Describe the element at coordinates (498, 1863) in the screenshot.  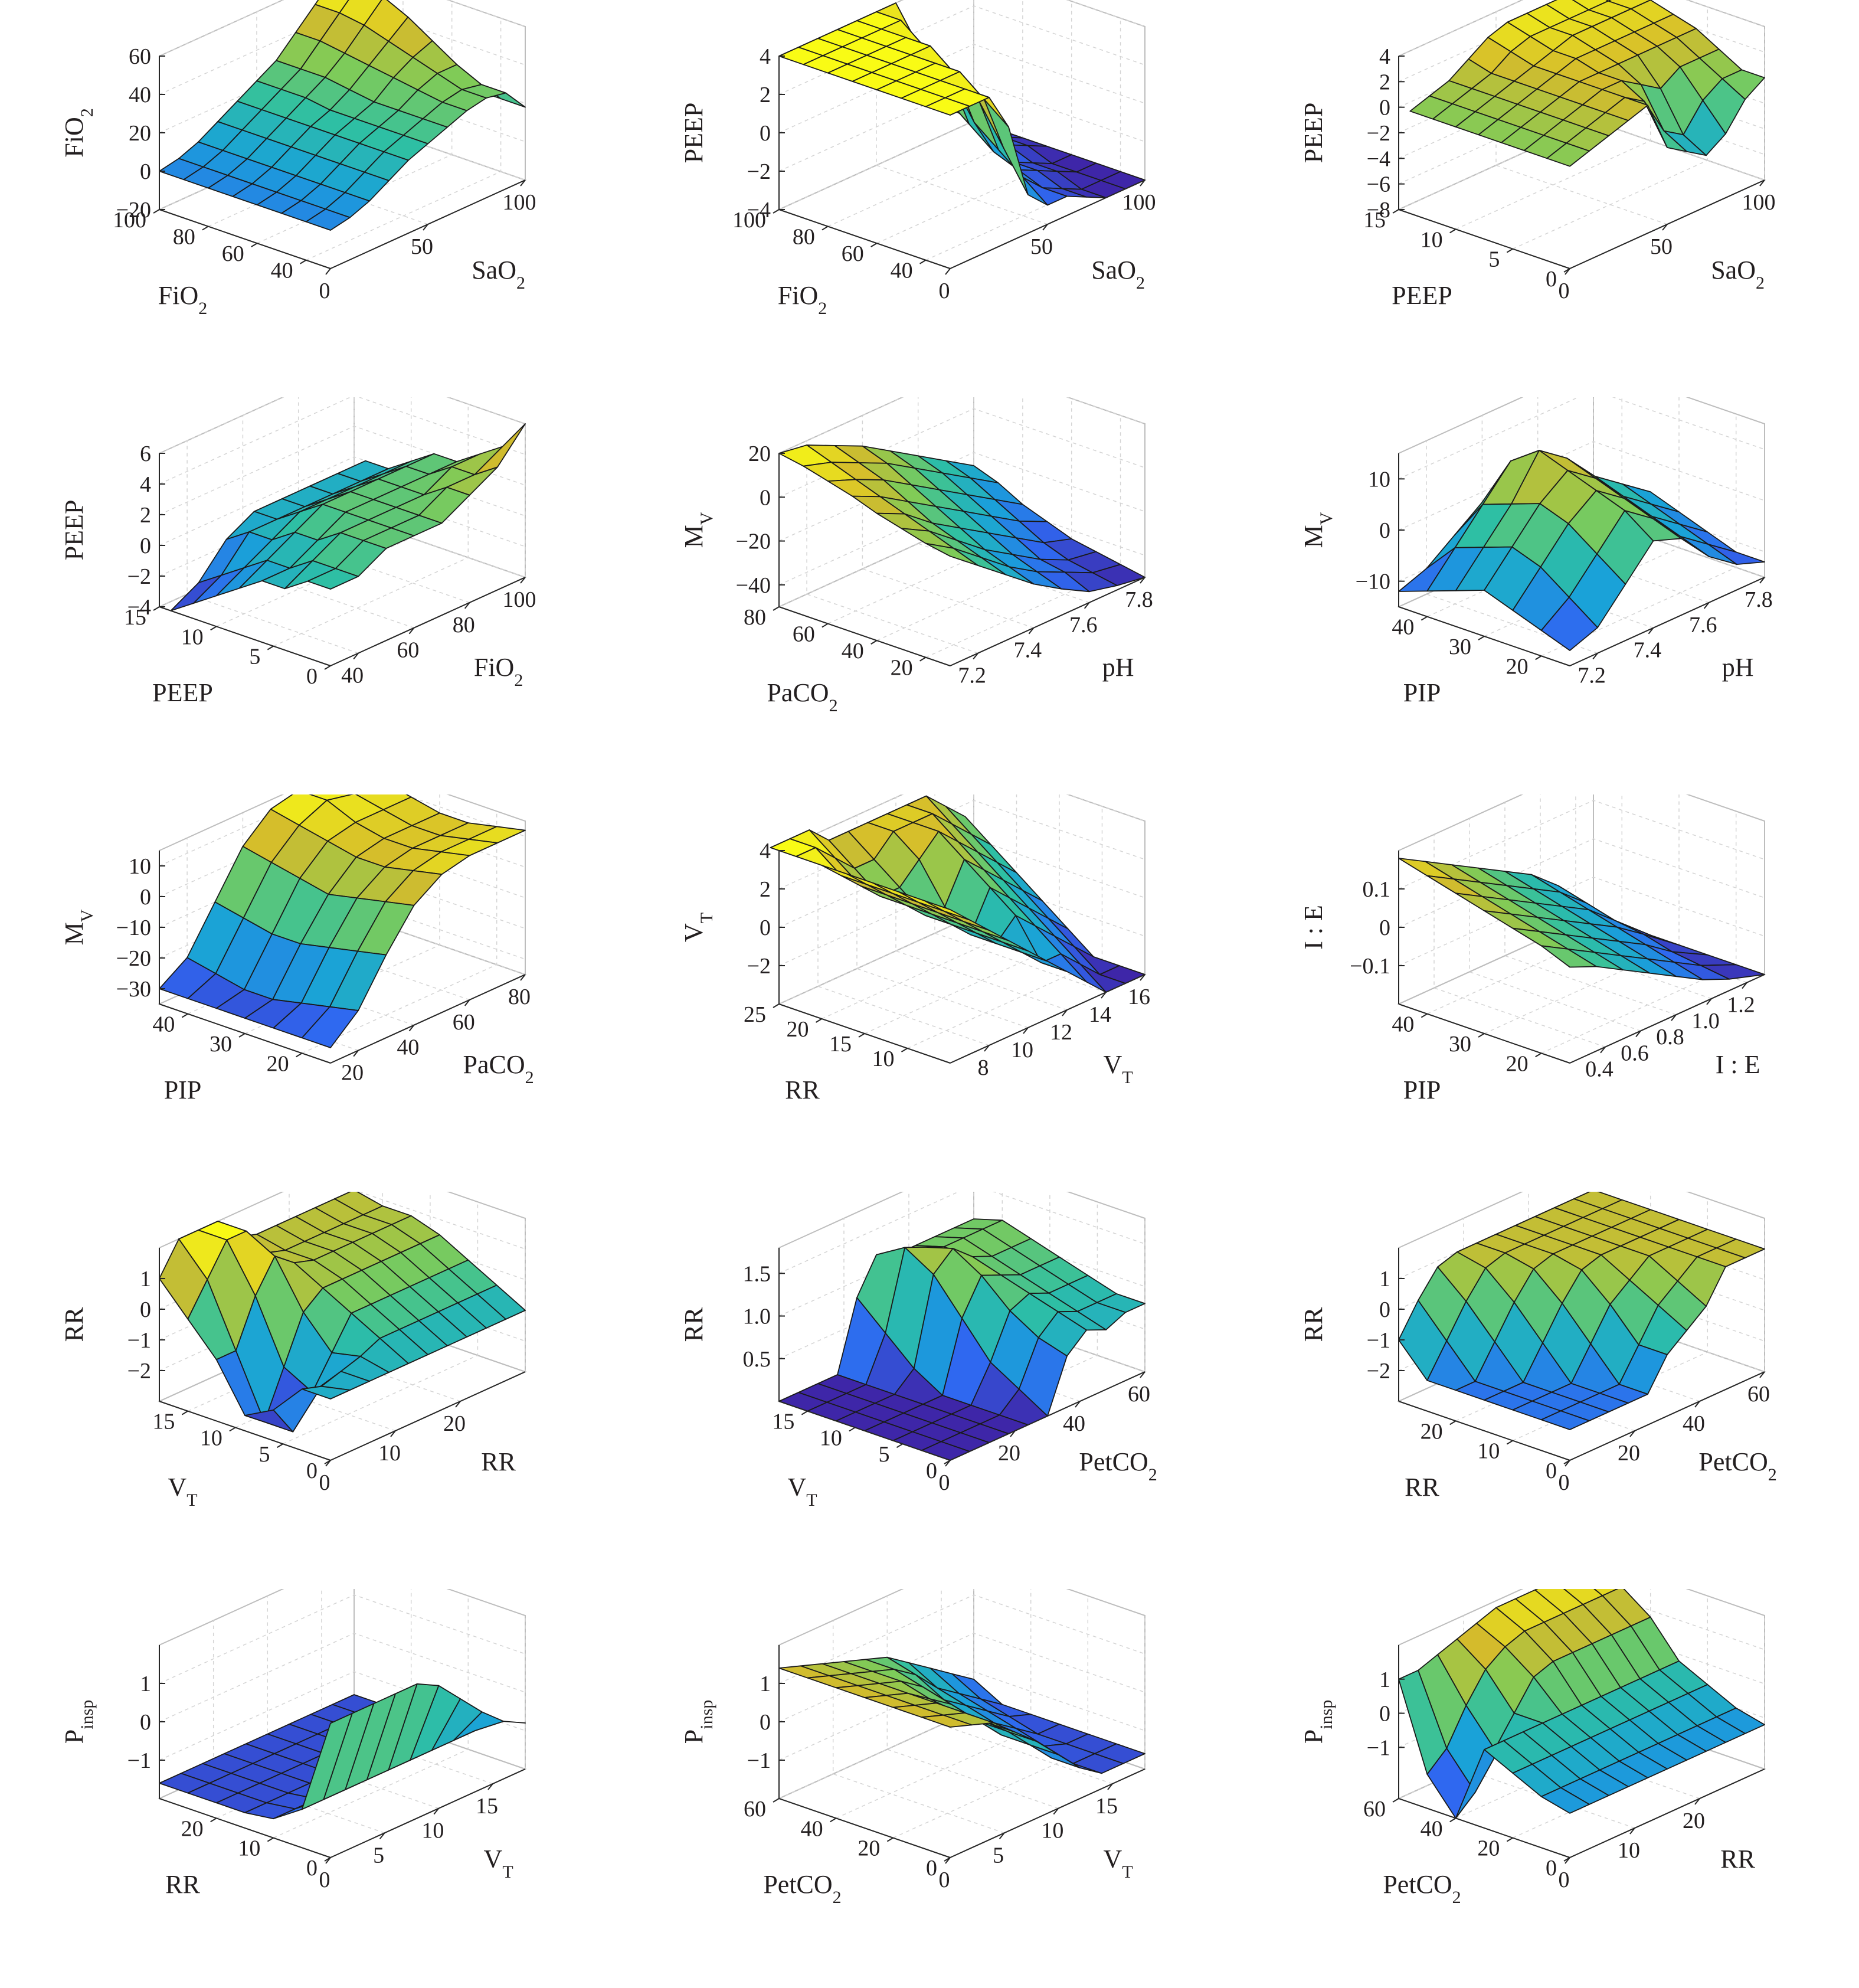
I see `x-axis-label: VT` at that location.